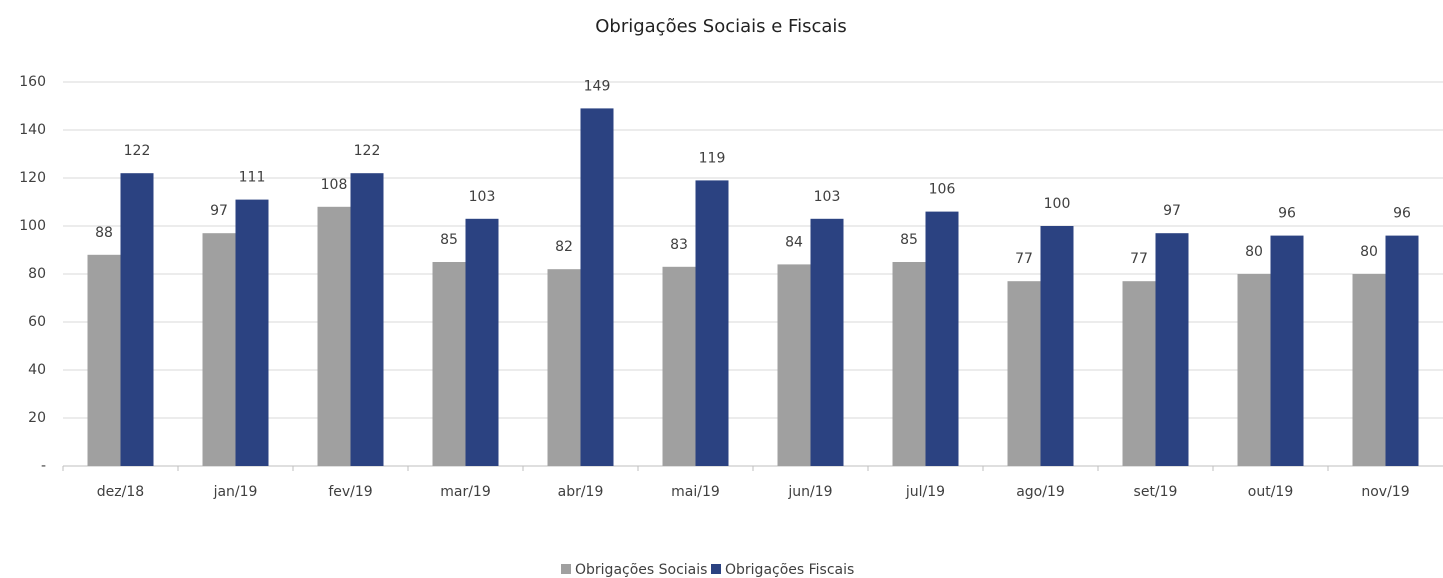 Image resolution: width=1443 pixels, height=578 pixels. Describe the element at coordinates (252, 178) in the screenshot. I see `data-label: 111` at that location.